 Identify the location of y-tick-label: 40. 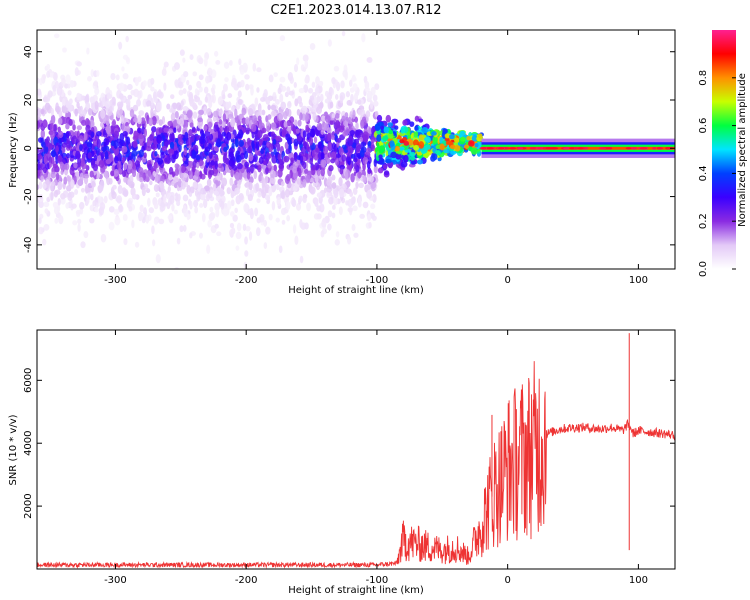
(28, 51).